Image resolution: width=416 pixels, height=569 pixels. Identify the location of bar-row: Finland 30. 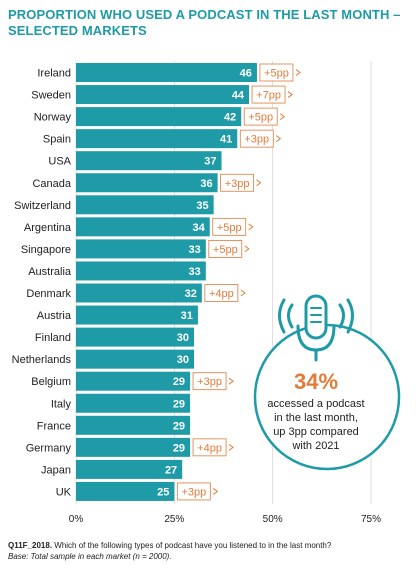
(114, 337).